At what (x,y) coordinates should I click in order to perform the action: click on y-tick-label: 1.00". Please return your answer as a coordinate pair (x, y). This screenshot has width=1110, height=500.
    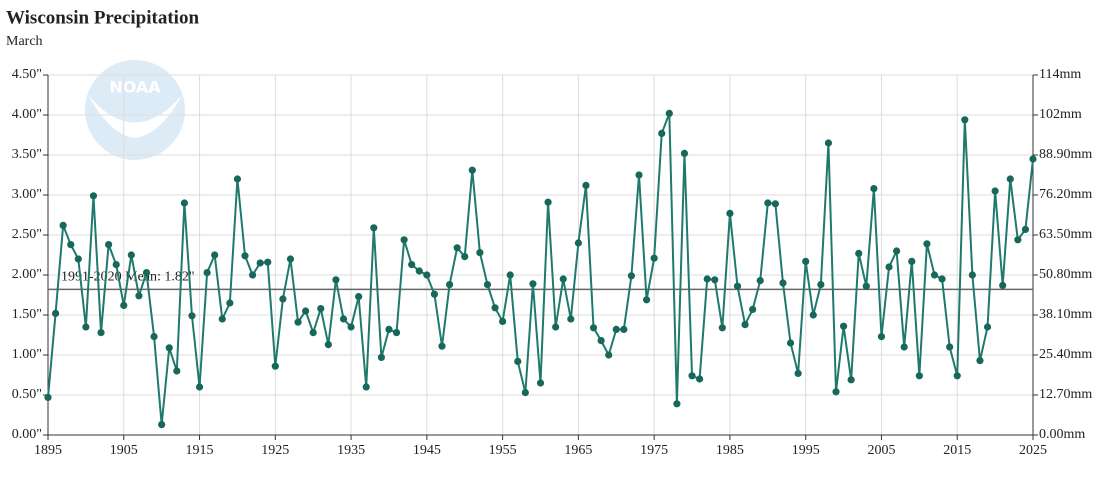
    Looking at the image, I should click on (27, 354).